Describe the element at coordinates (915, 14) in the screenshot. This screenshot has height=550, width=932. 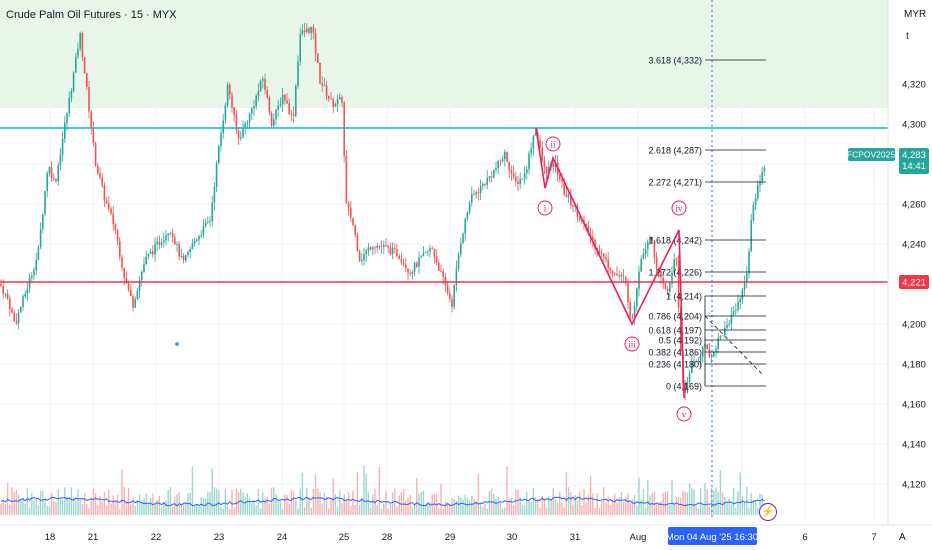
I see `currency-label: MYR` at that location.